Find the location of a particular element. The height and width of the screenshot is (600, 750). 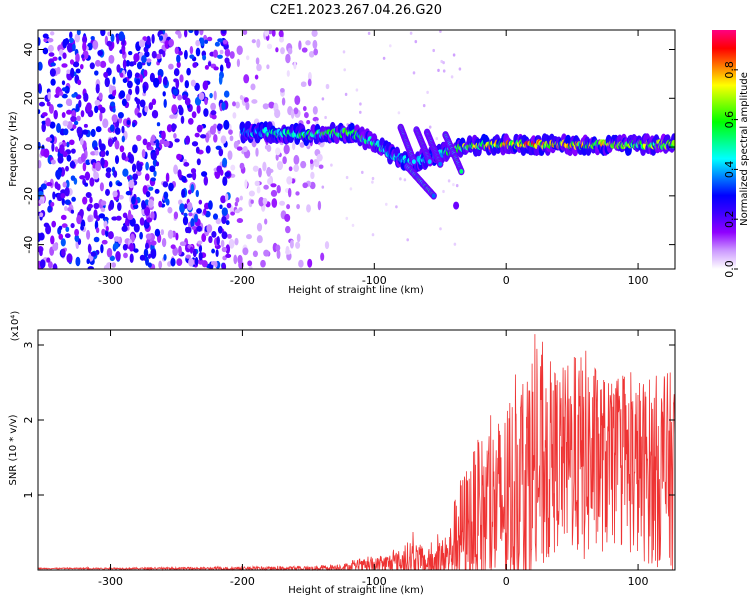

x-tick-label: -300 is located at coordinates (110, 280).